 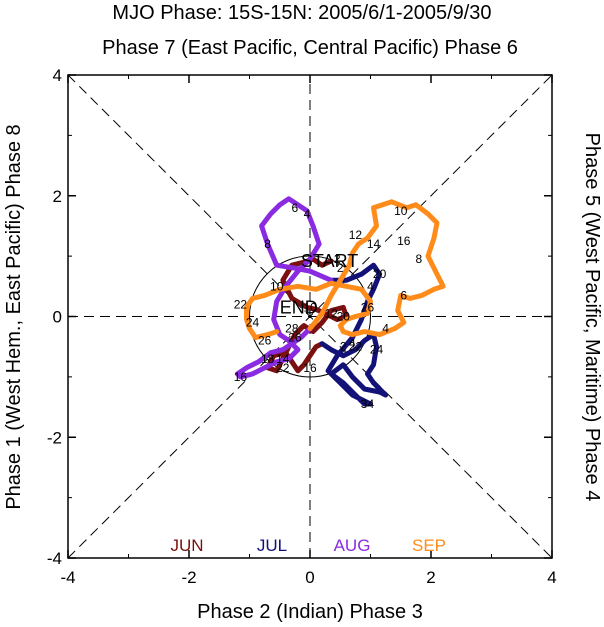 What do you see at coordinates (67, 577) in the screenshot?
I see `x-tick-label: -4` at bounding box center [67, 577].